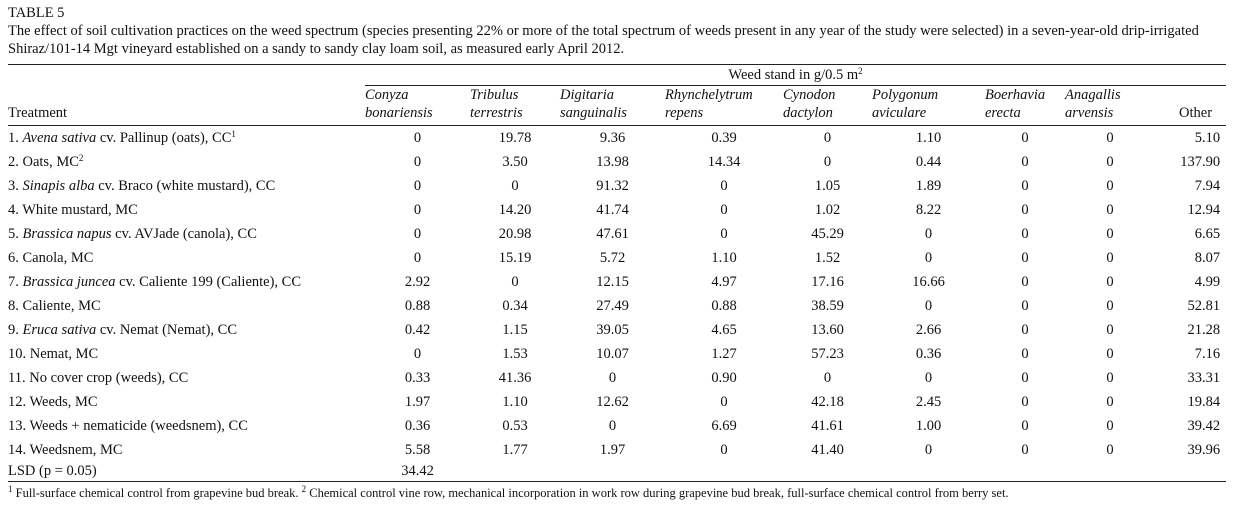 The width and height of the screenshot is (1236, 523). What do you see at coordinates (59, 138) in the screenshot?
I see `treatment-latin: Avena sativa` at bounding box center [59, 138].